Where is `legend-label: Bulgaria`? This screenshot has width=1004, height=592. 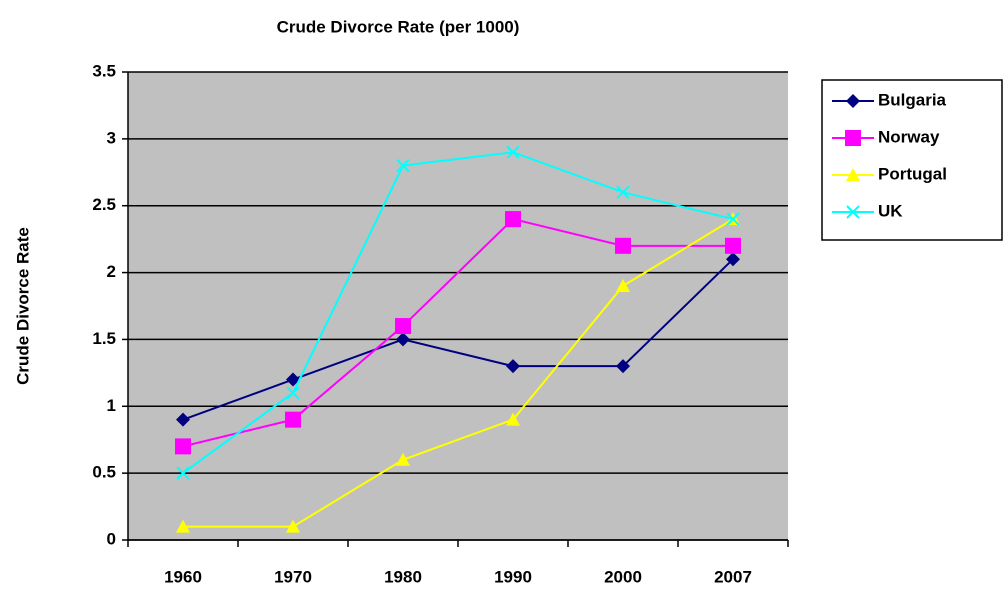 legend-label: Bulgaria is located at coordinates (912, 99).